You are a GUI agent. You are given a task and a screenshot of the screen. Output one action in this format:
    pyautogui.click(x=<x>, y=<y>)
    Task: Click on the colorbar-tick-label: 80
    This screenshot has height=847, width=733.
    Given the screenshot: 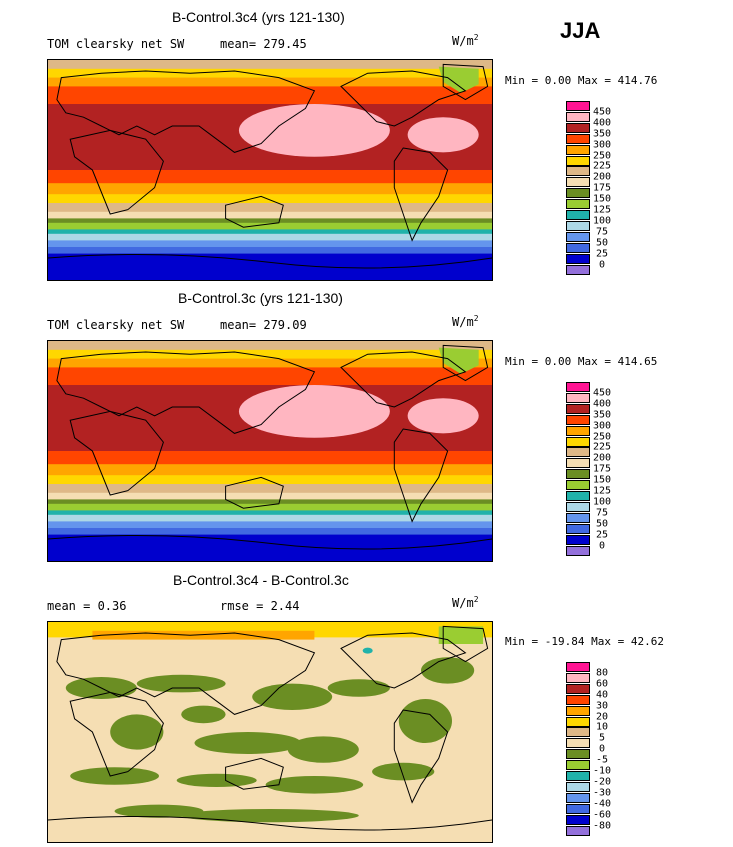 What is the action you would take?
    pyautogui.click(x=602, y=673)
    